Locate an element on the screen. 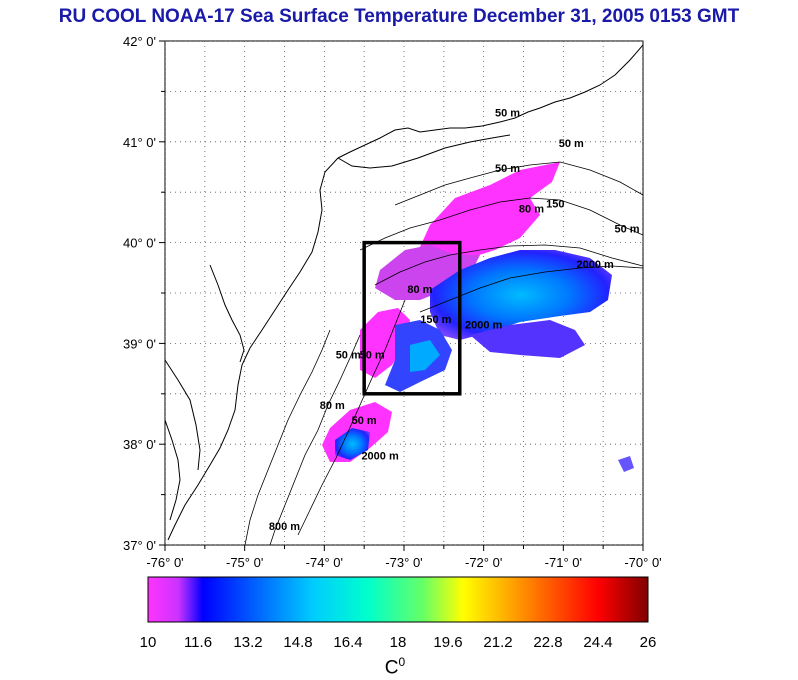  contour-shelf-south-a is located at coordinates (287, 437).